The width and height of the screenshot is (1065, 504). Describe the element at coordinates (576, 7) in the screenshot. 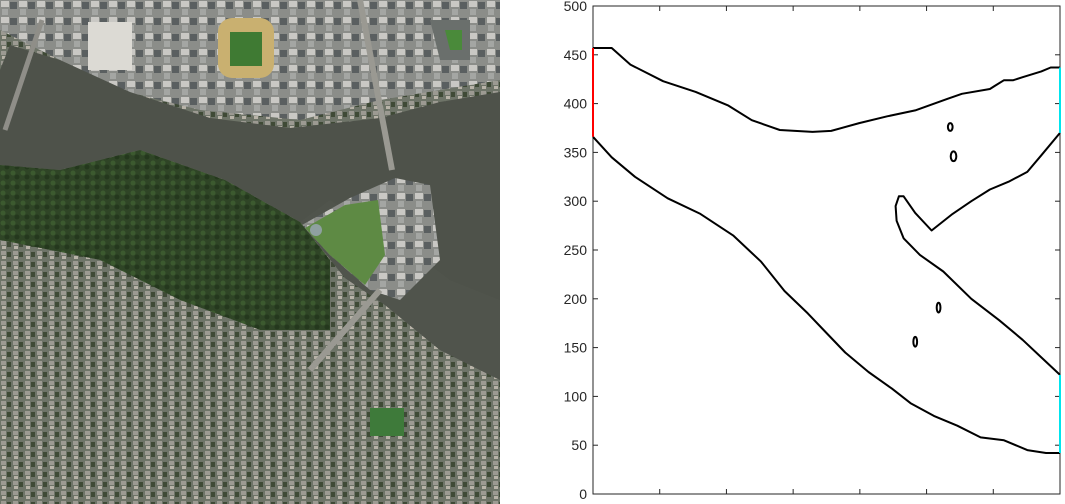

I see `y-tick-label: 500` at that location.